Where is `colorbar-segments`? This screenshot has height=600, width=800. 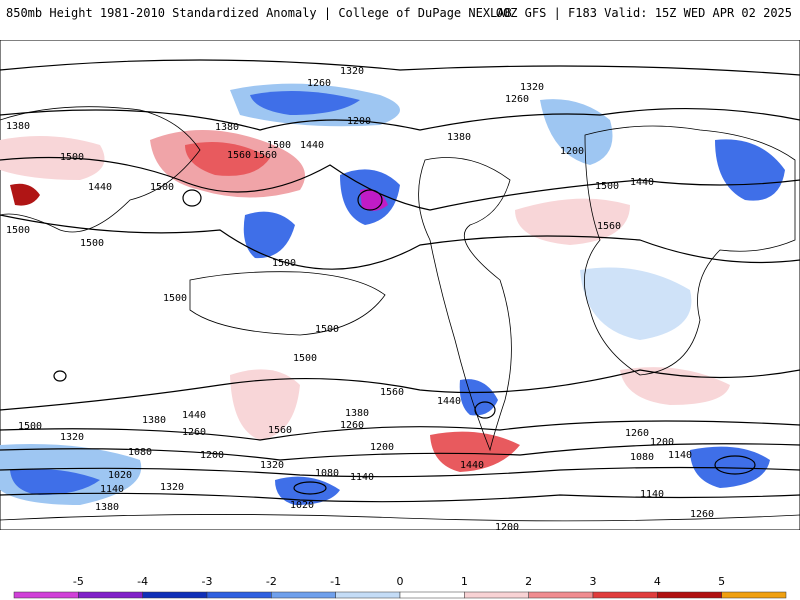 colorbar-segments is located at coordinates (400, 595).